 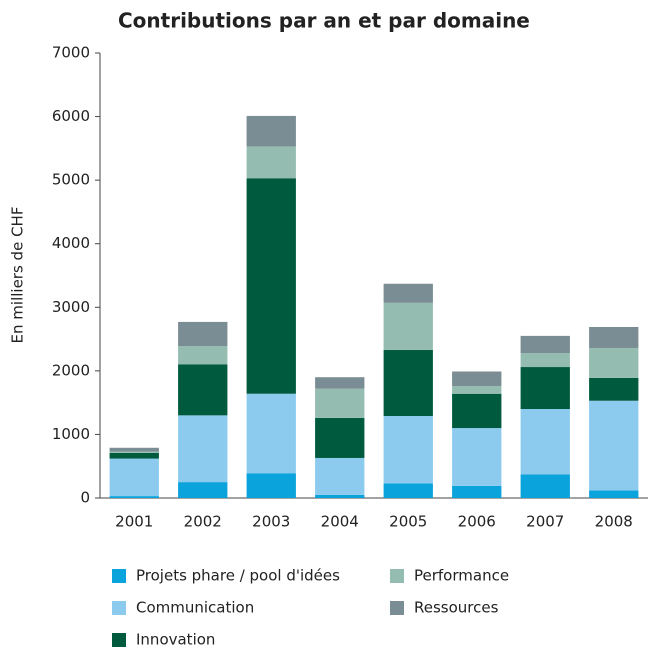 What do you see at coordinates (203, 522) in the screenshot?
I see `x-tick-label: 2002` at bounding box center [203, 522].